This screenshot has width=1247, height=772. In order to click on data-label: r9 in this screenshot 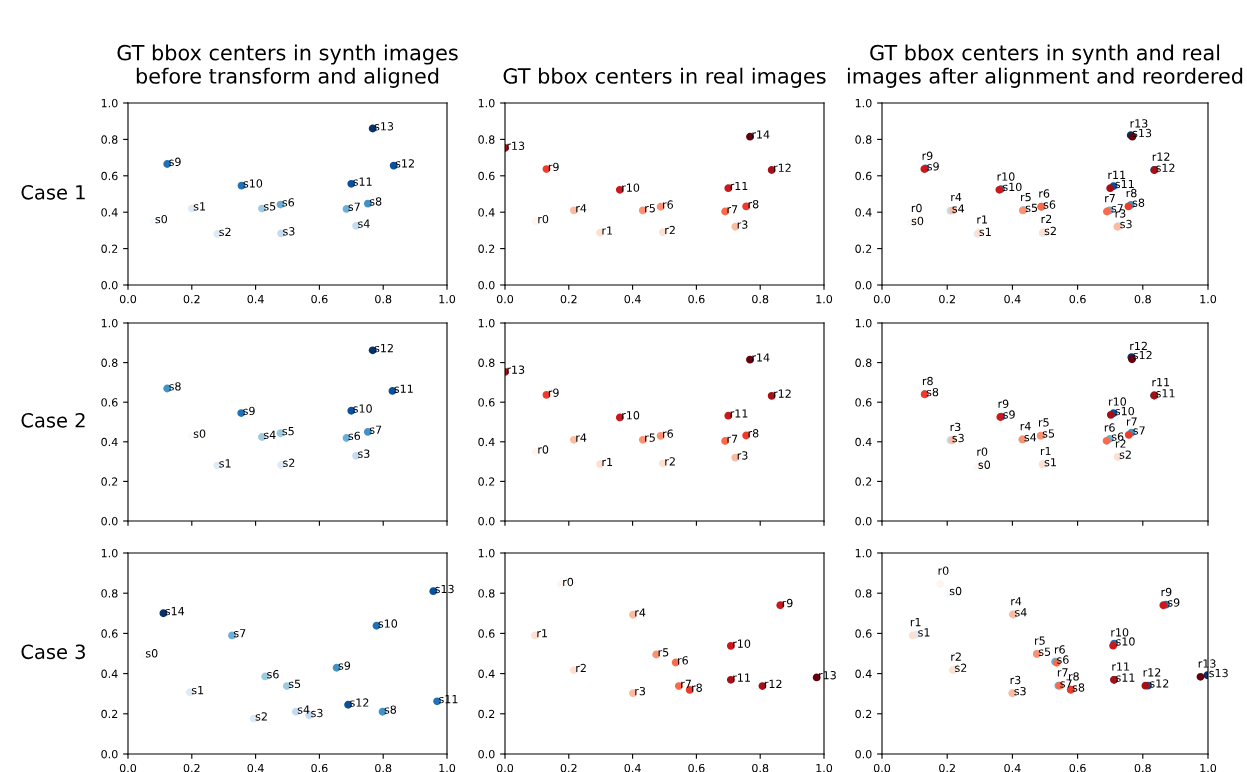, I will do `click(927, 155)`.